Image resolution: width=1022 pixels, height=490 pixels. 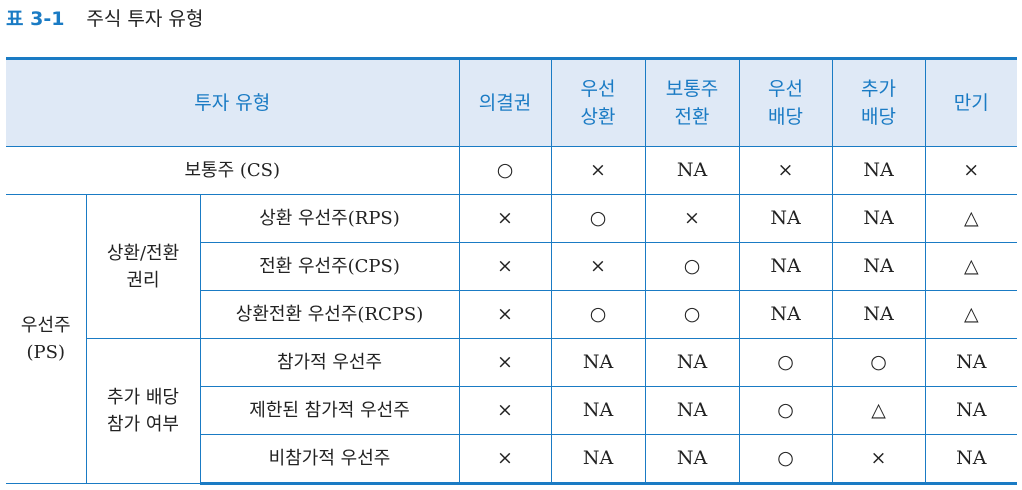 I want to click on column-header: 만기, so click(x=971, y=102).